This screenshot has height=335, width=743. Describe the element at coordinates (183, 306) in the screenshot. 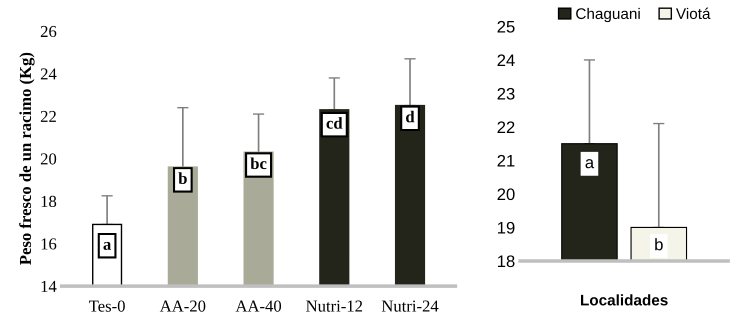

I see `x-tick-label: AA-20` at that location.